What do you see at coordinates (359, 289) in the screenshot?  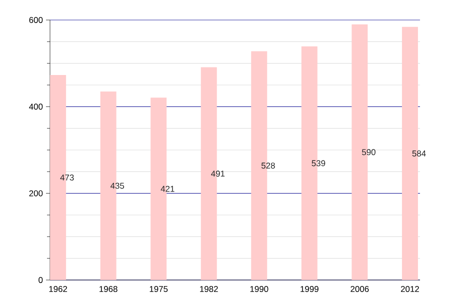 I see `x-tick-label: 2006` at bounding box center [359, 289].